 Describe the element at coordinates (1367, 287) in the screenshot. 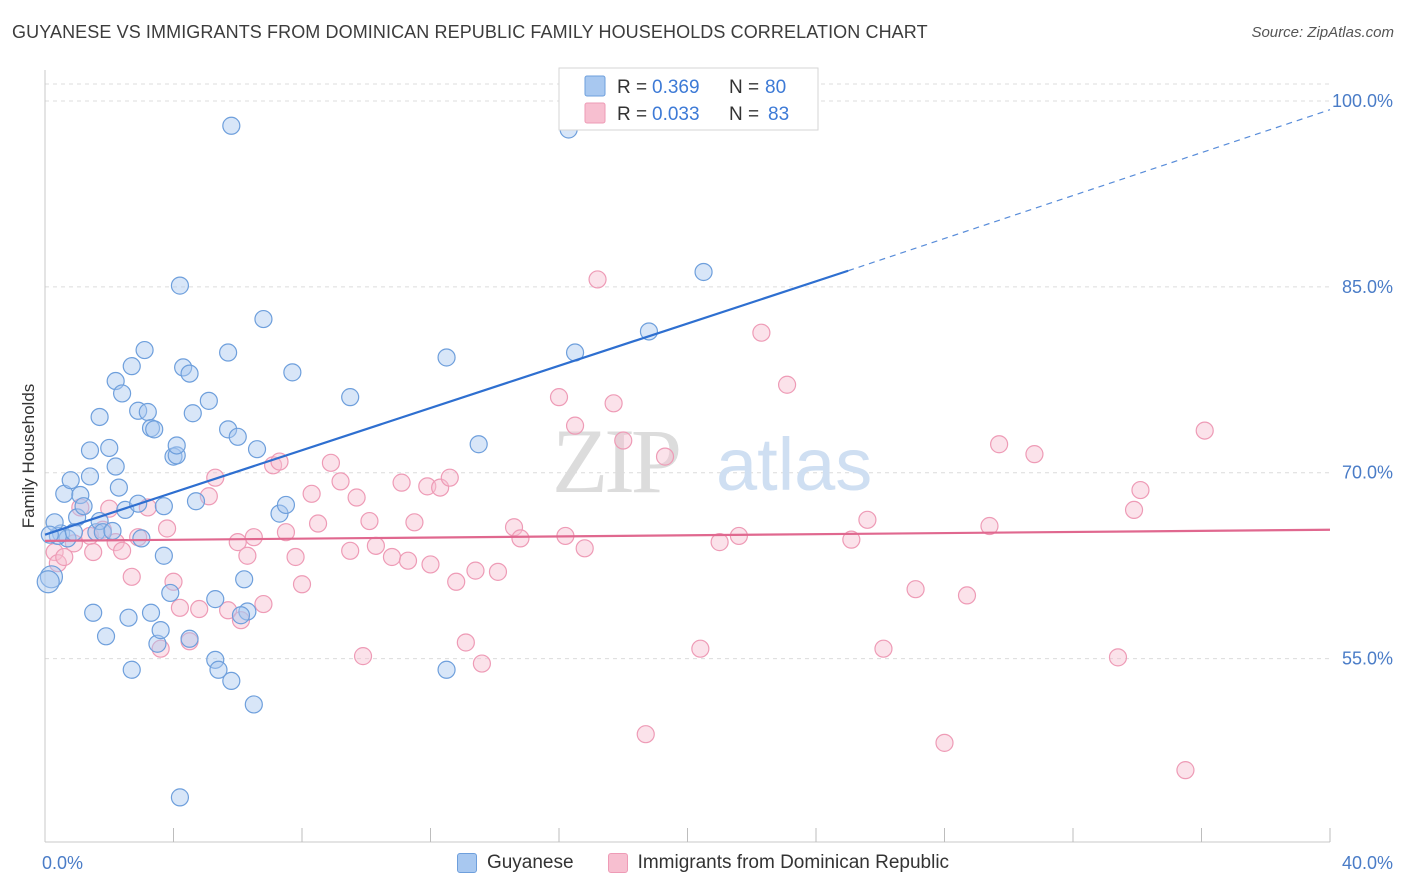

I see `y-tick-label: 85.0%` at that location.